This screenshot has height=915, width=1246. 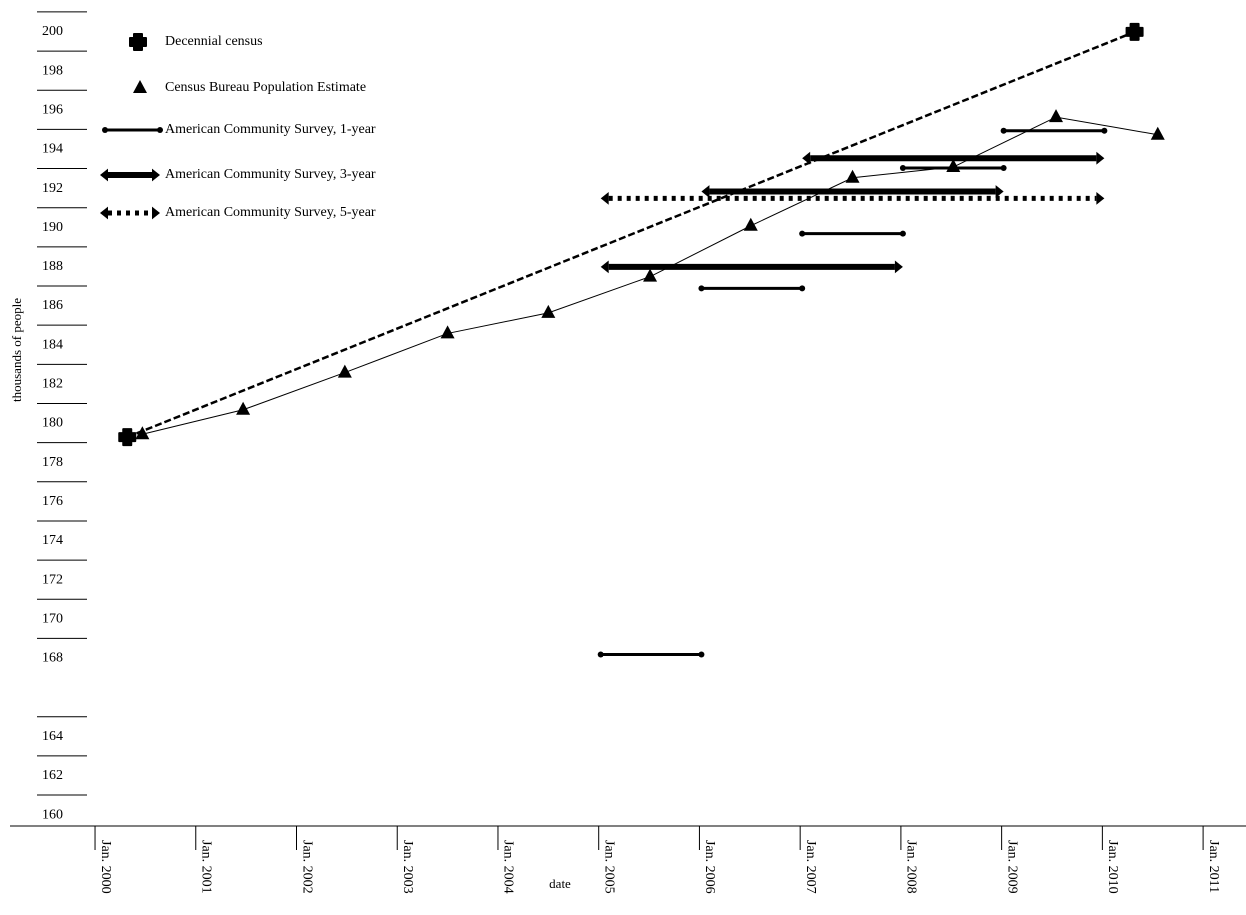 I want to click on x-tick-label: Jan. 2005, so click(x=608, y=867).